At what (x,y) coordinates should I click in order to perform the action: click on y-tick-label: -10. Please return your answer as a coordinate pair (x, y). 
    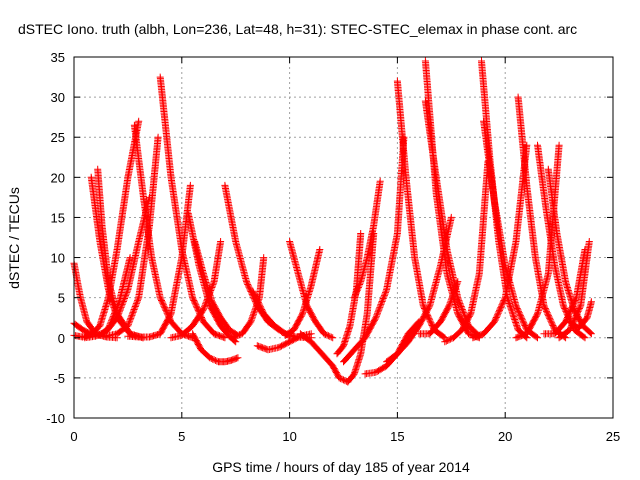
    Looking at the image, I should click on (55, 418).